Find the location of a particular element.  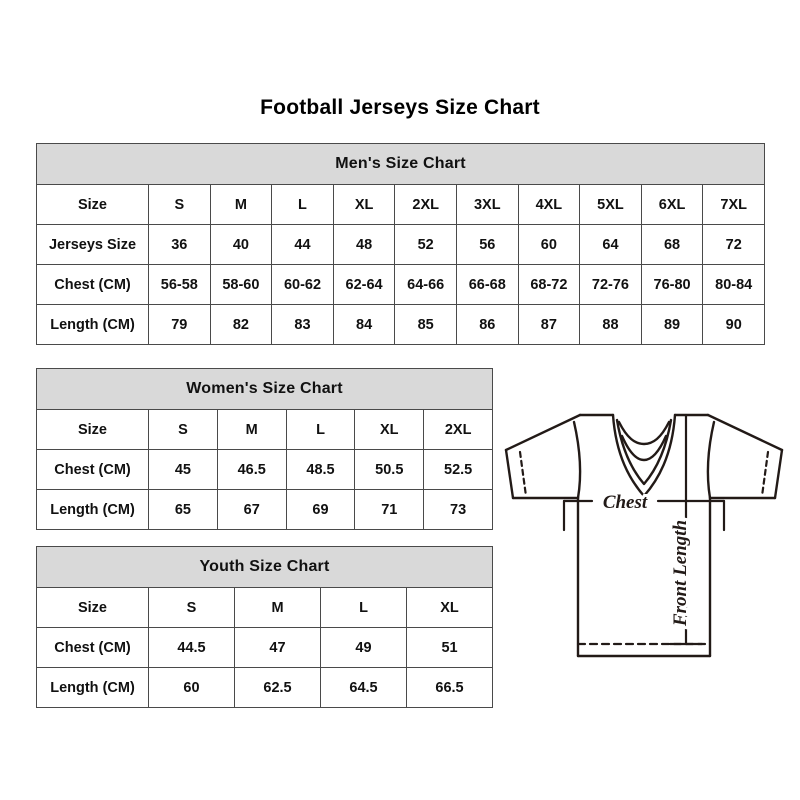

mens-data-cell: 79 is located at coordinates (179, 324).